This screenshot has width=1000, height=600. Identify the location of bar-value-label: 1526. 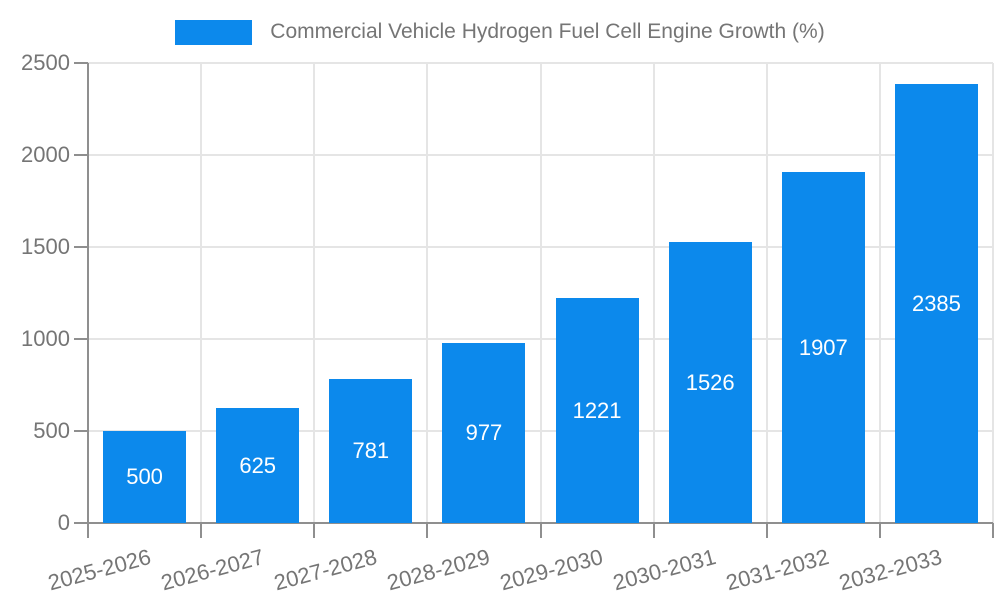
(710, 382).